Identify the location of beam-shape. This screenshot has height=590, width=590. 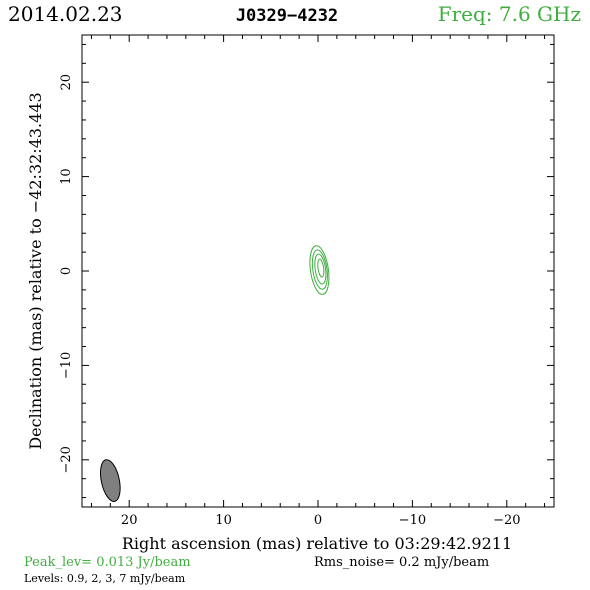
(110, 480).